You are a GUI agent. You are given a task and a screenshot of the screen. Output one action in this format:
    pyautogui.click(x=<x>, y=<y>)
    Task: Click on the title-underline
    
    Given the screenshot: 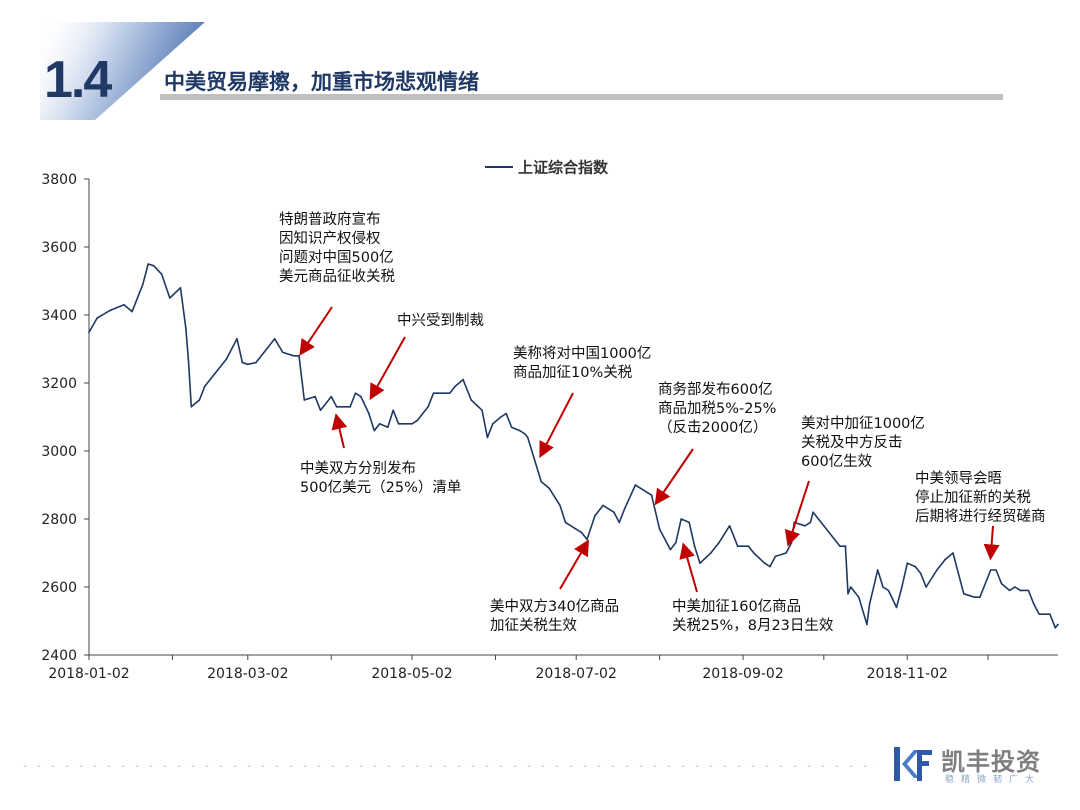 What is the action you would take?
    pyautogui.click(x=581, y=97)
    